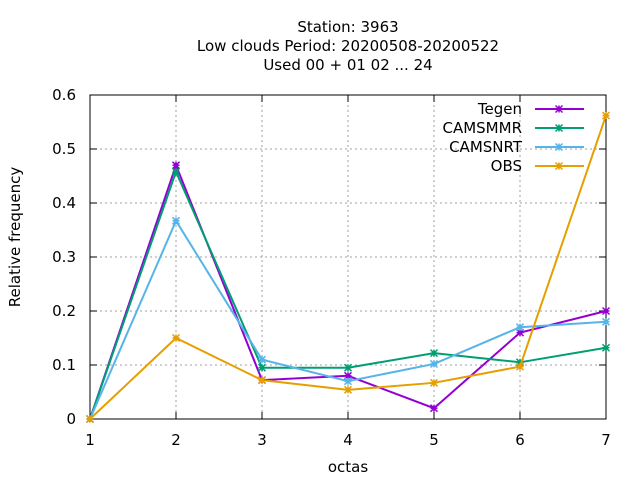  What do you see at coordinates (347, 27) in the screenshot?
I see `title-line: Station: 3963` at bounding box center [347, 27].